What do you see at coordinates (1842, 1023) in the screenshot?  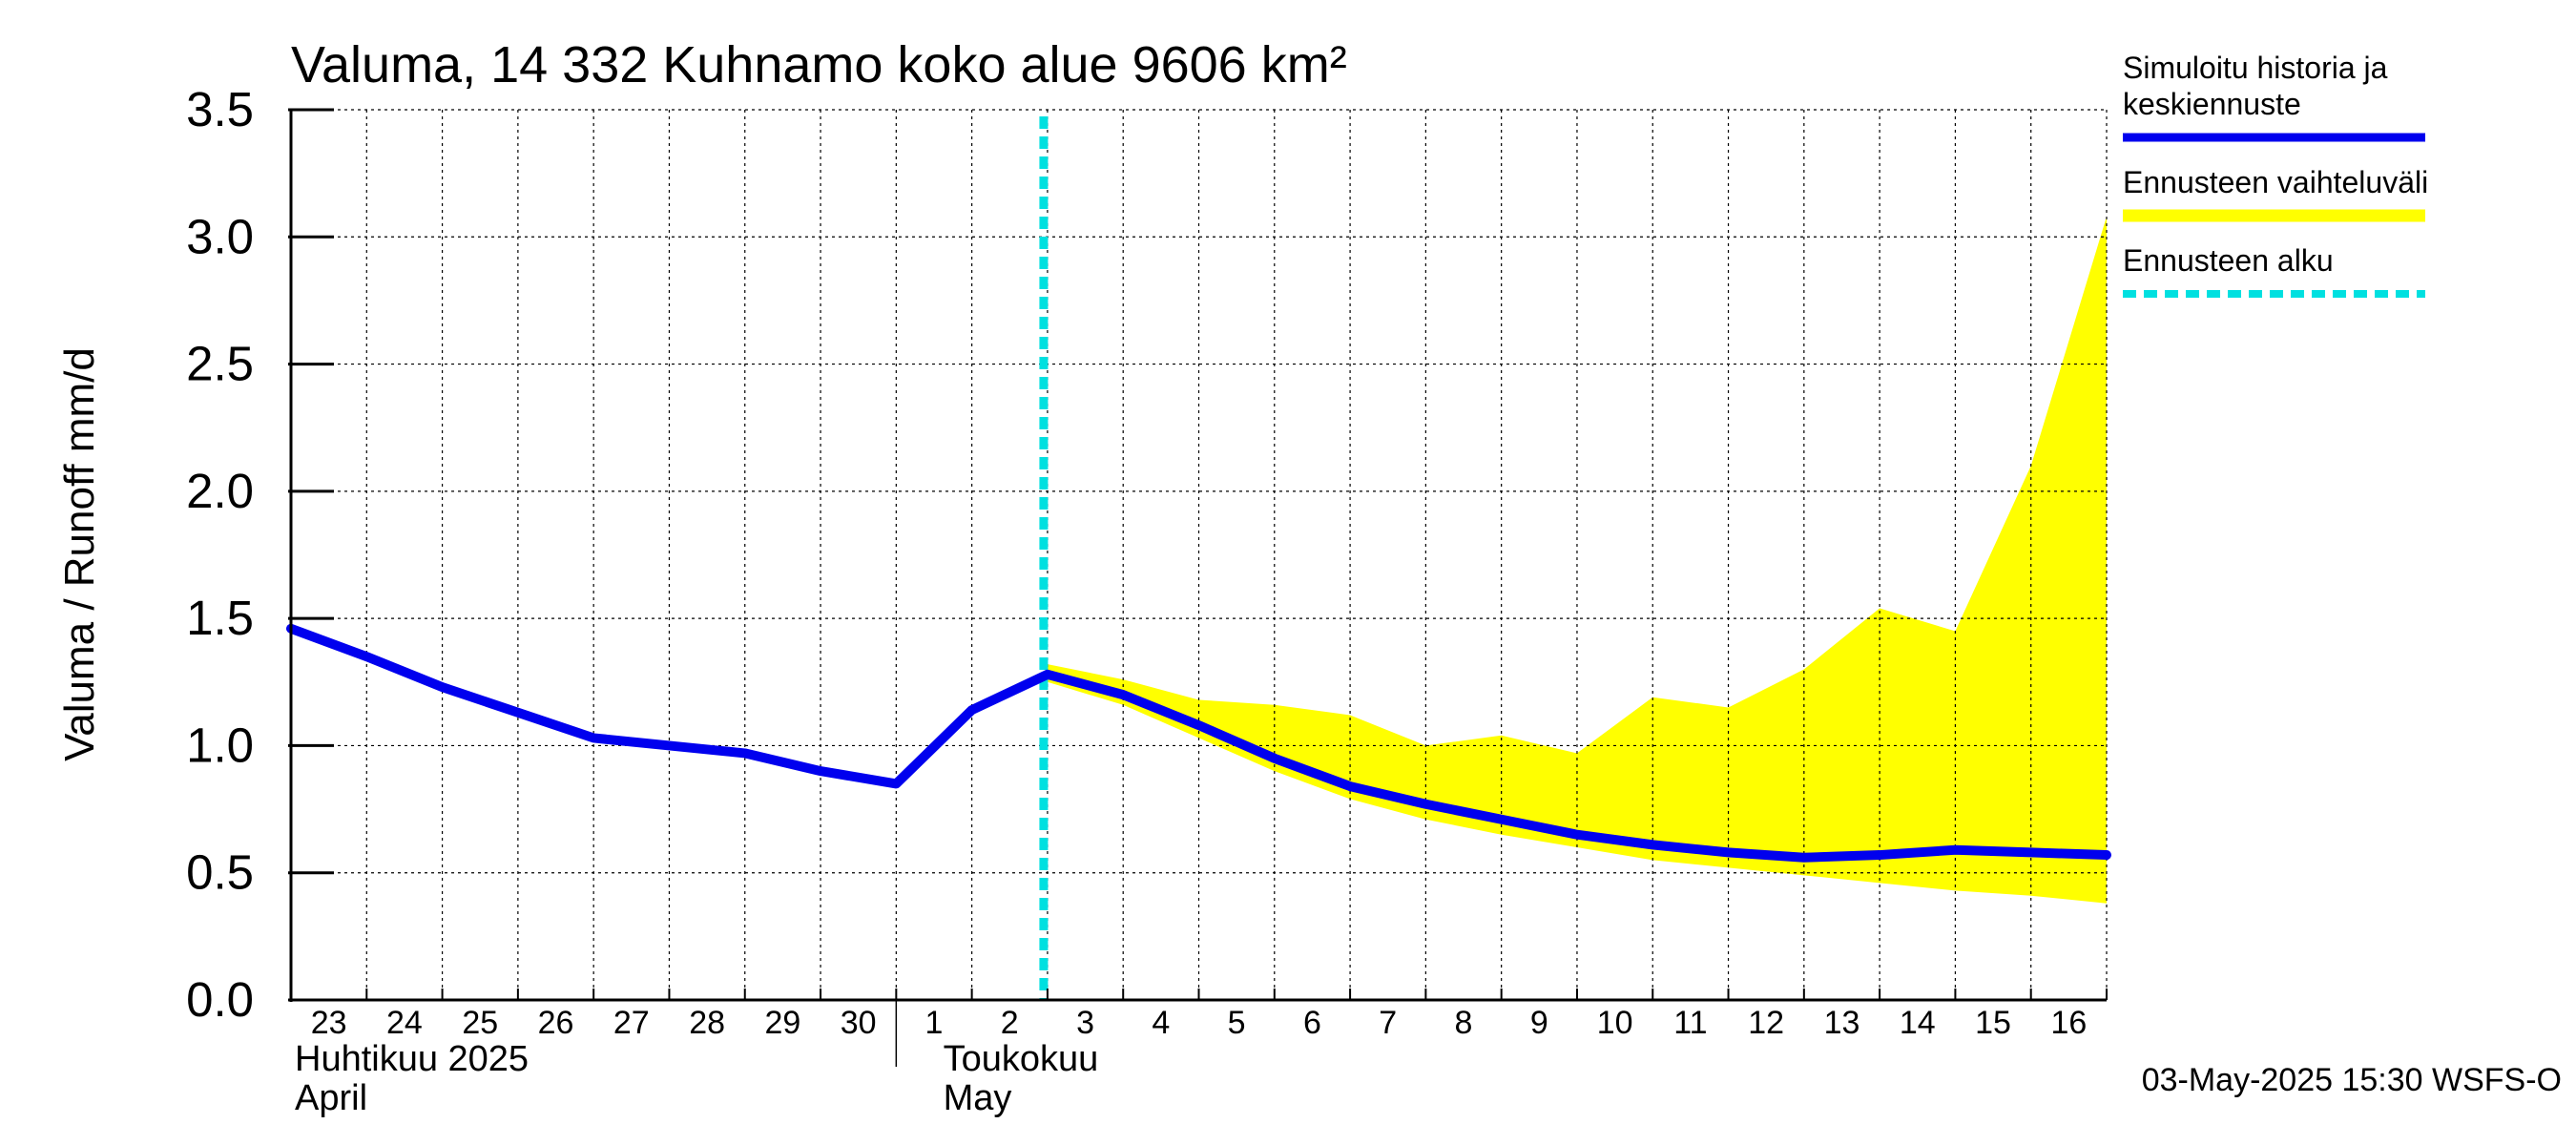 I see `x-tick-label: 13` at bounding box center [1842, 1023].